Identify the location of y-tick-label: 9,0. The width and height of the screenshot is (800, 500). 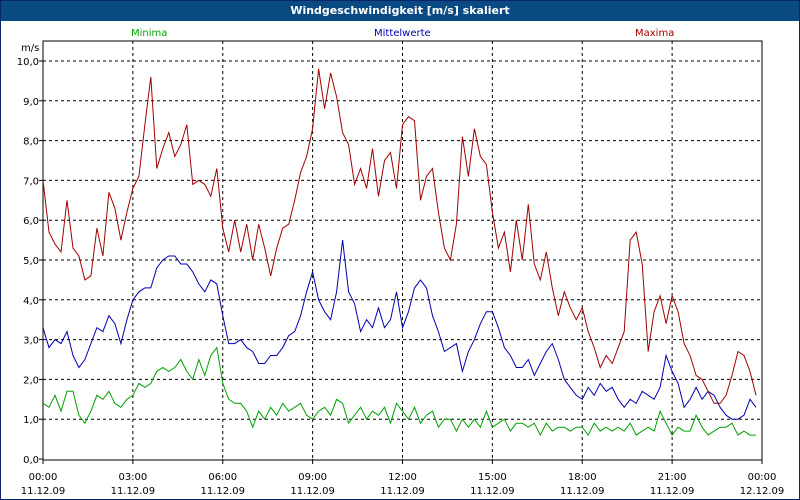
(31, 102).